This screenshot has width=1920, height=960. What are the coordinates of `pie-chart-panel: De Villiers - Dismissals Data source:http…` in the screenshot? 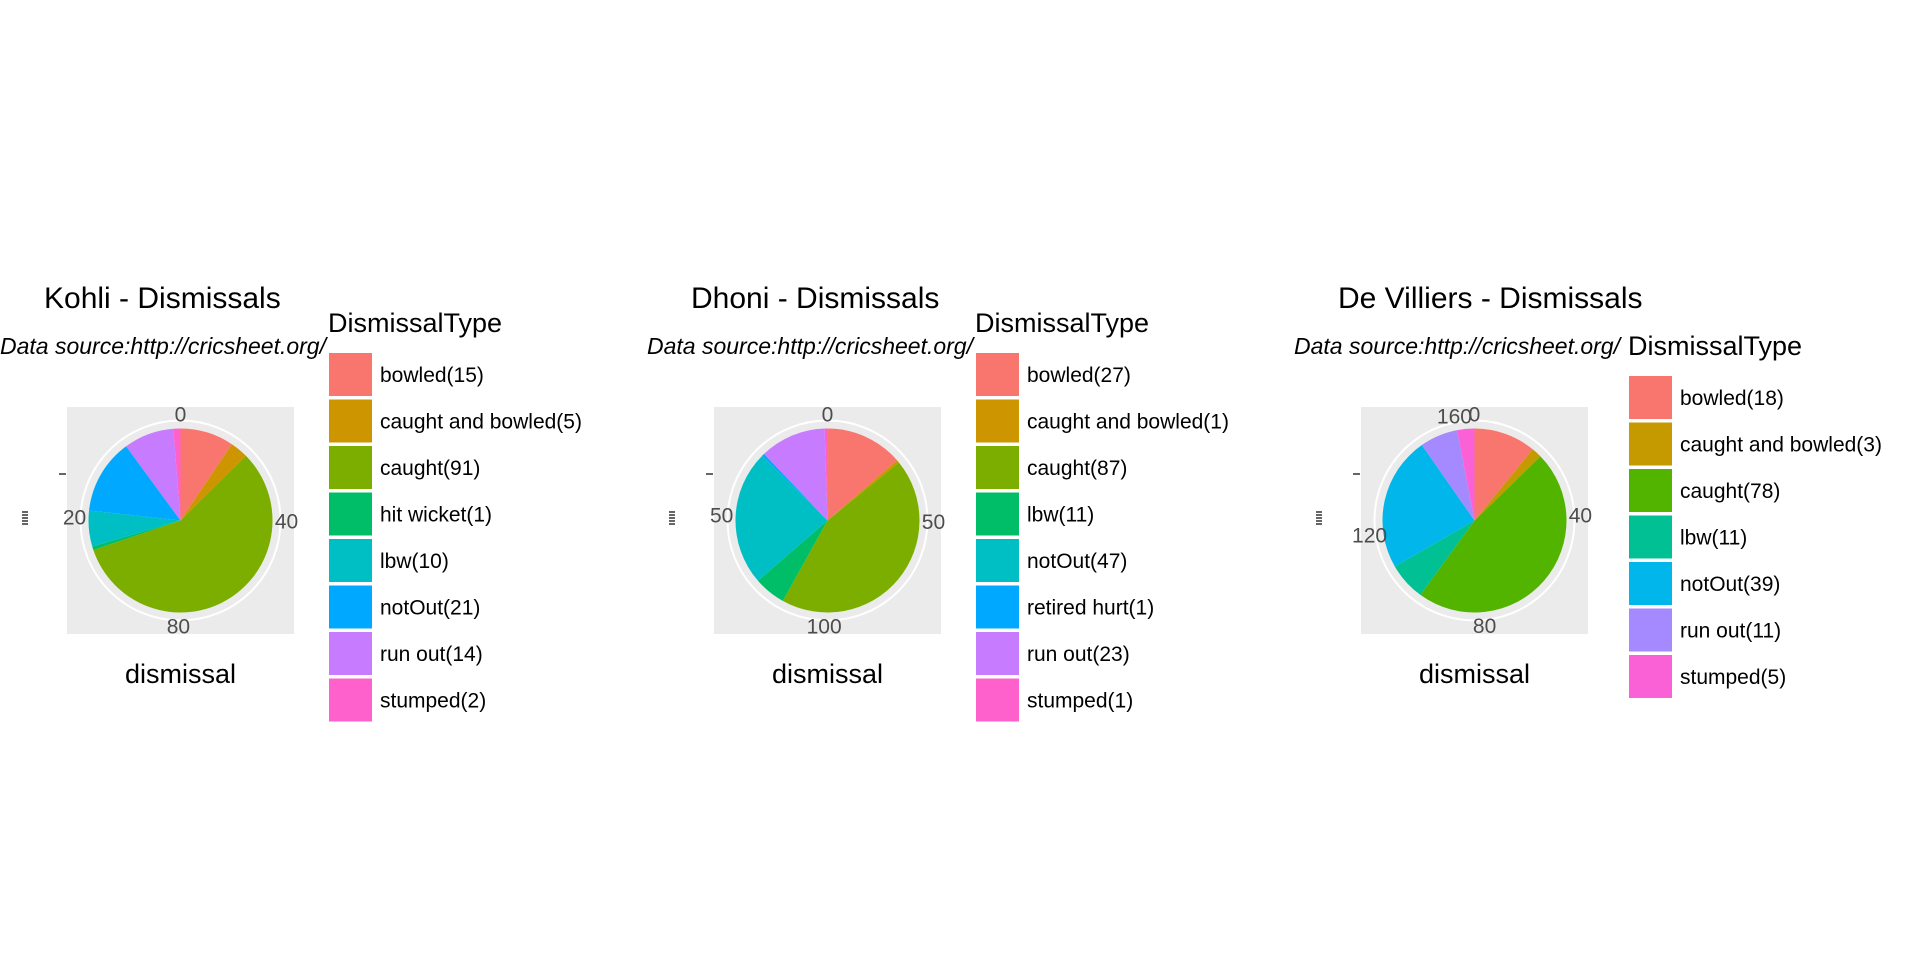 It's located at (1588, 490).